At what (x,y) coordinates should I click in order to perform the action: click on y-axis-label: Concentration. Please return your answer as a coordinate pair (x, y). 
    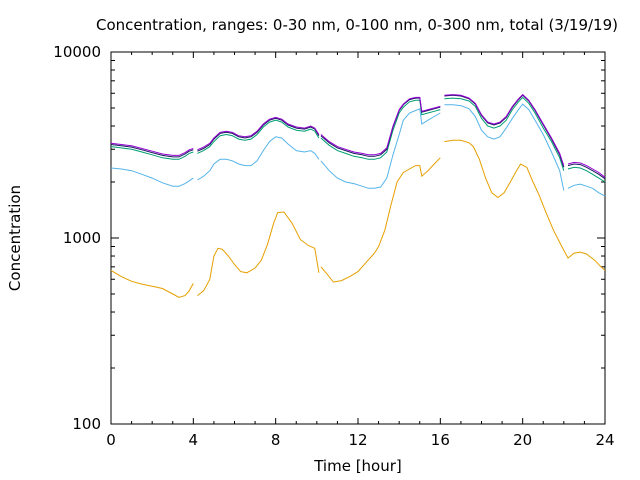
    Looking at the image, I should click on (15, 238).